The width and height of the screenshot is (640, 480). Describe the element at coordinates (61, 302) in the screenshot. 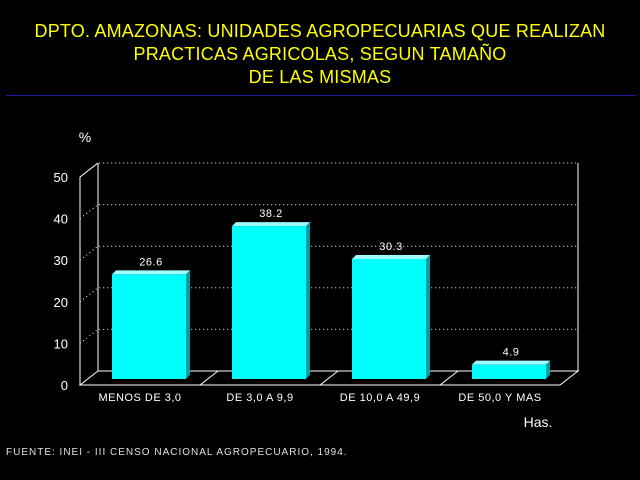

I see `y-tick-label: 20` at that location.